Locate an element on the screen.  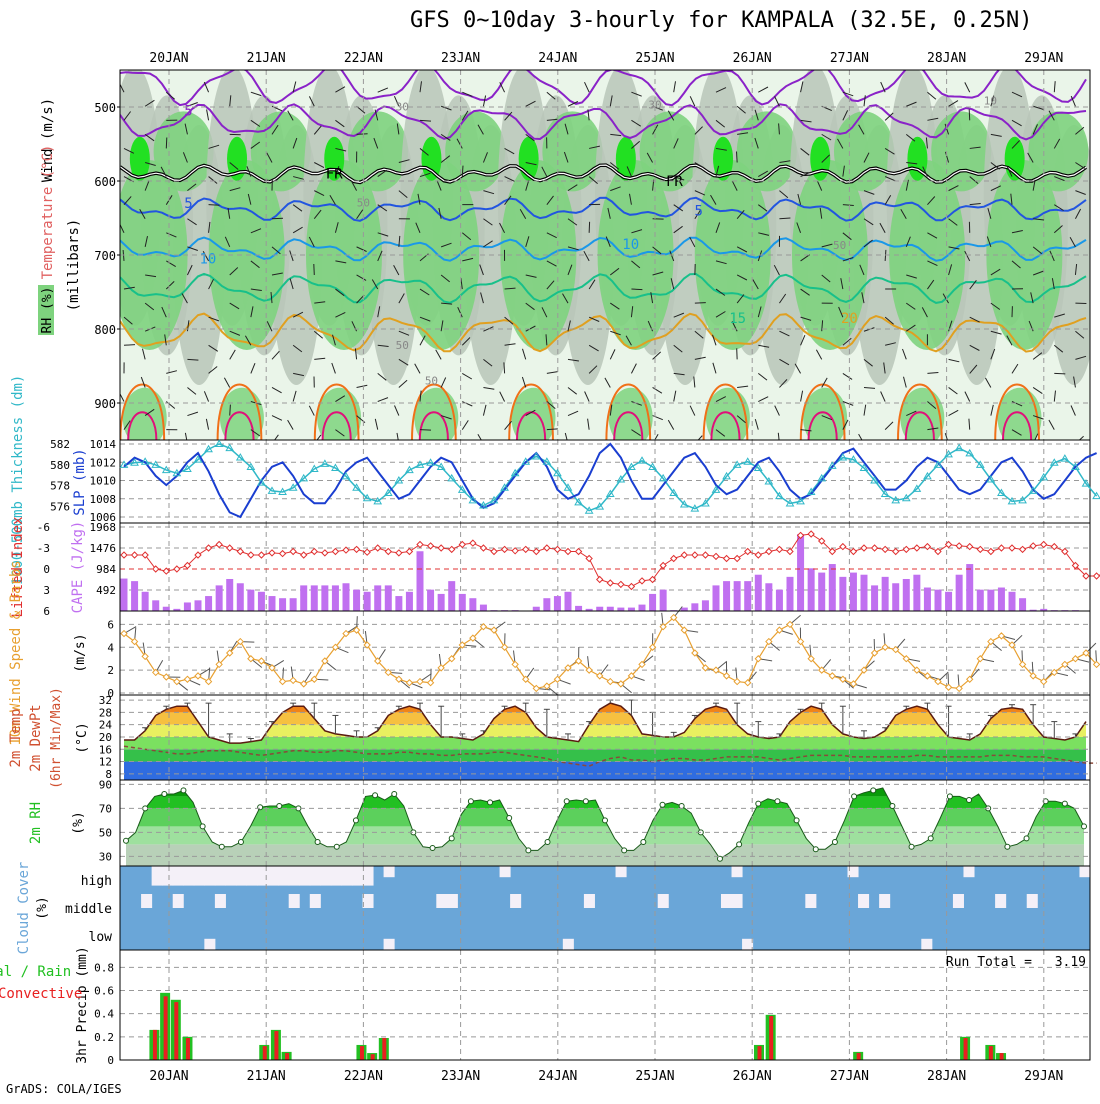
bottom-date-label: 29JAN is located at coordinates (1043, 1076).